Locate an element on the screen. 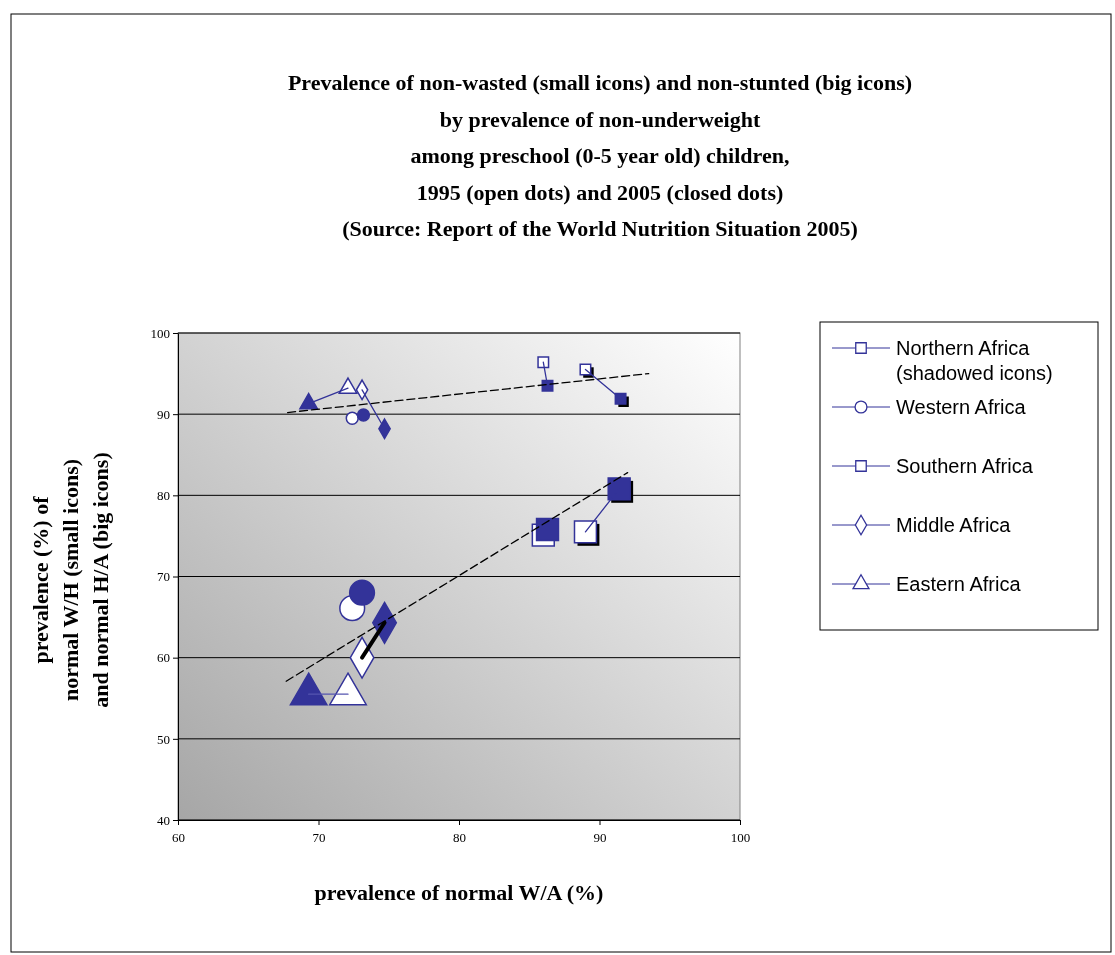 The width and height of the screenshot is (1115, 955). text: (Source: Report of the World Nutrition Situation 2005) is located at coordinates (600, 228).